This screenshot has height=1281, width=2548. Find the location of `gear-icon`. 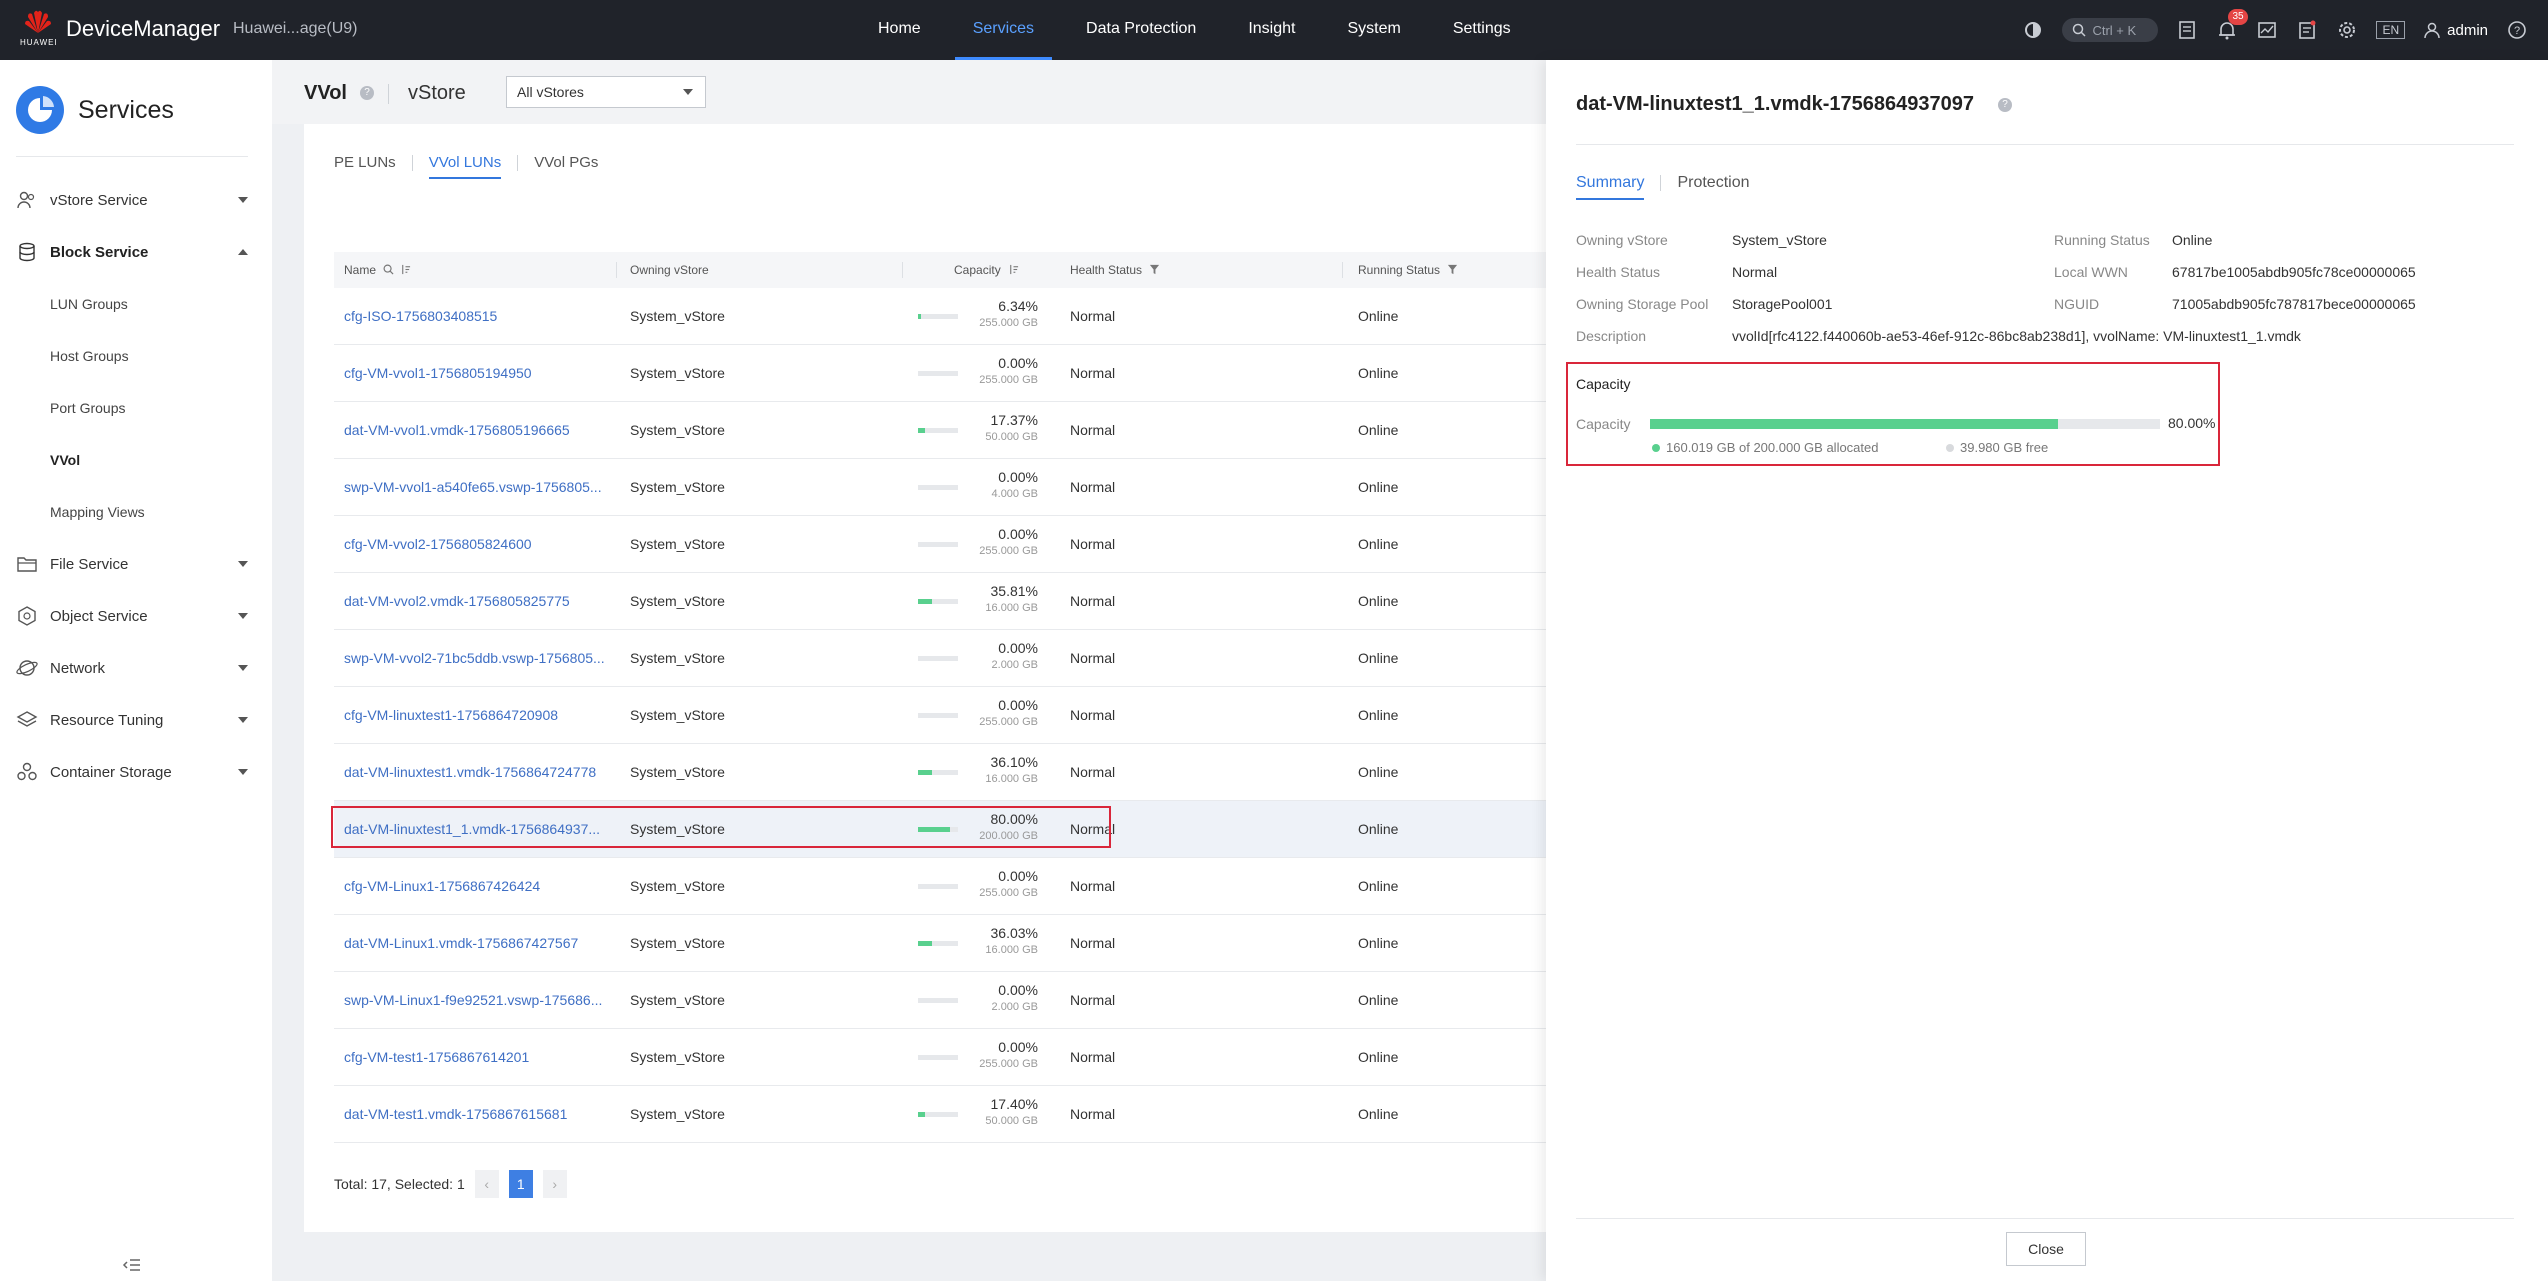

gear-icon is located at coordinates (2347, 30).